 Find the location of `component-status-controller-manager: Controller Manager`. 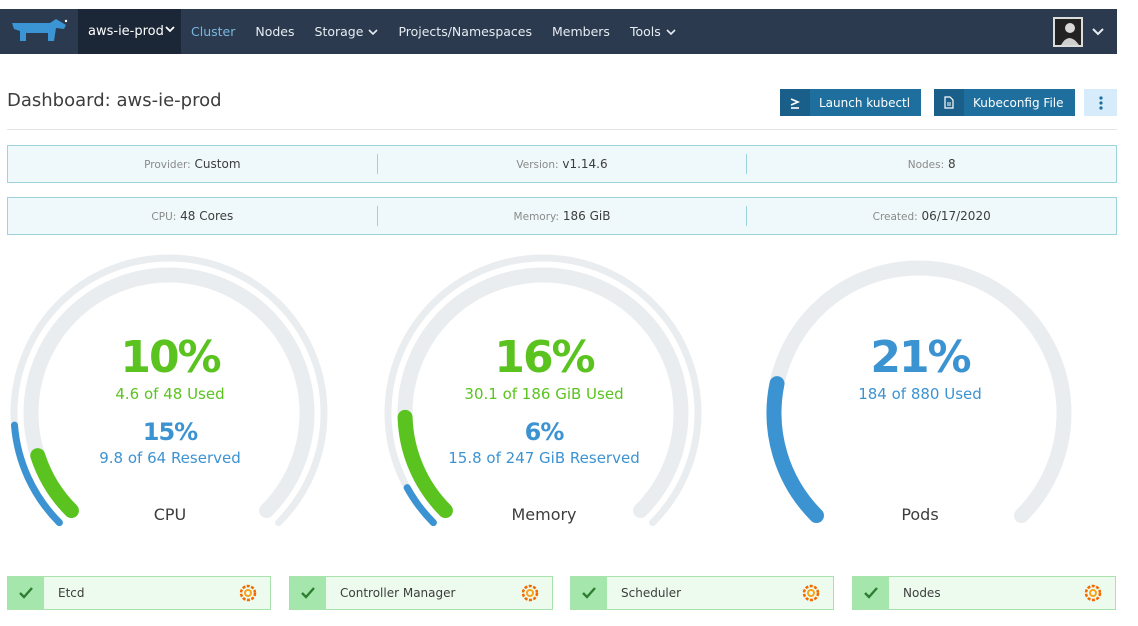

component-status-controller-manager: Controller Manager is located at coordinates (421, 593).